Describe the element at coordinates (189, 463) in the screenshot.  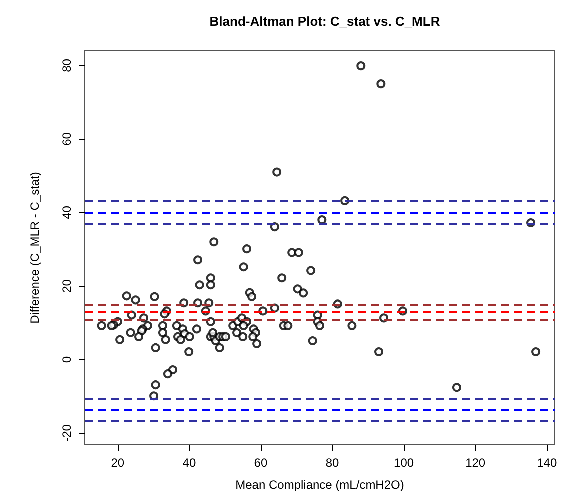
I see `x-tick-label: 40` at that location.